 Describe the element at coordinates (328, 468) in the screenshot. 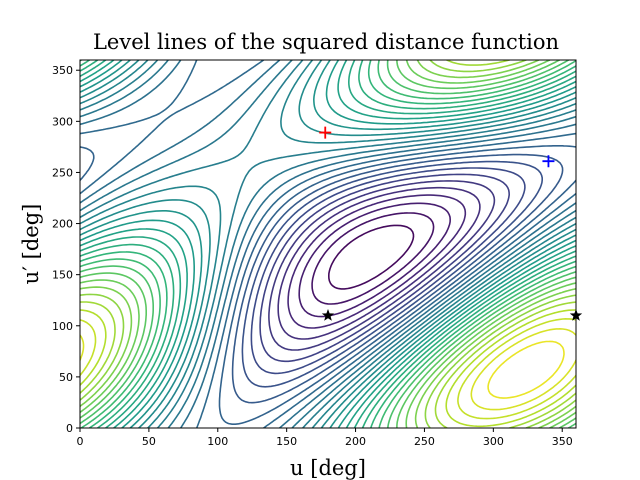

I see `x-axis-label: u [deg]` at that location.